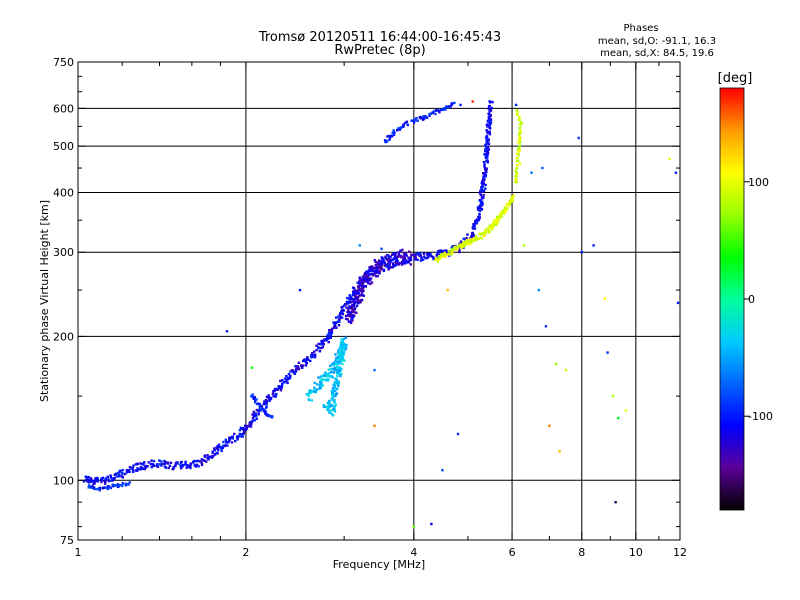 The image size is (800, 600). Describe the element at coordinates (63, 252) in the screenshot. I see `y-tick-label: 300` at that location.